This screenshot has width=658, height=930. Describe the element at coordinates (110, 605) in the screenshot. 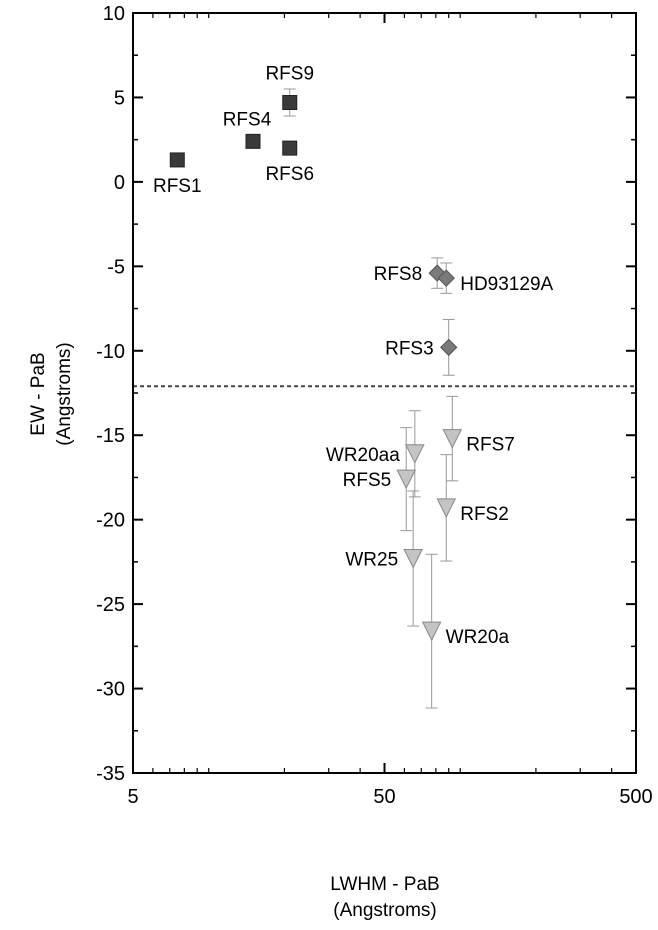

I see `y-tick-label: -25` at that location.